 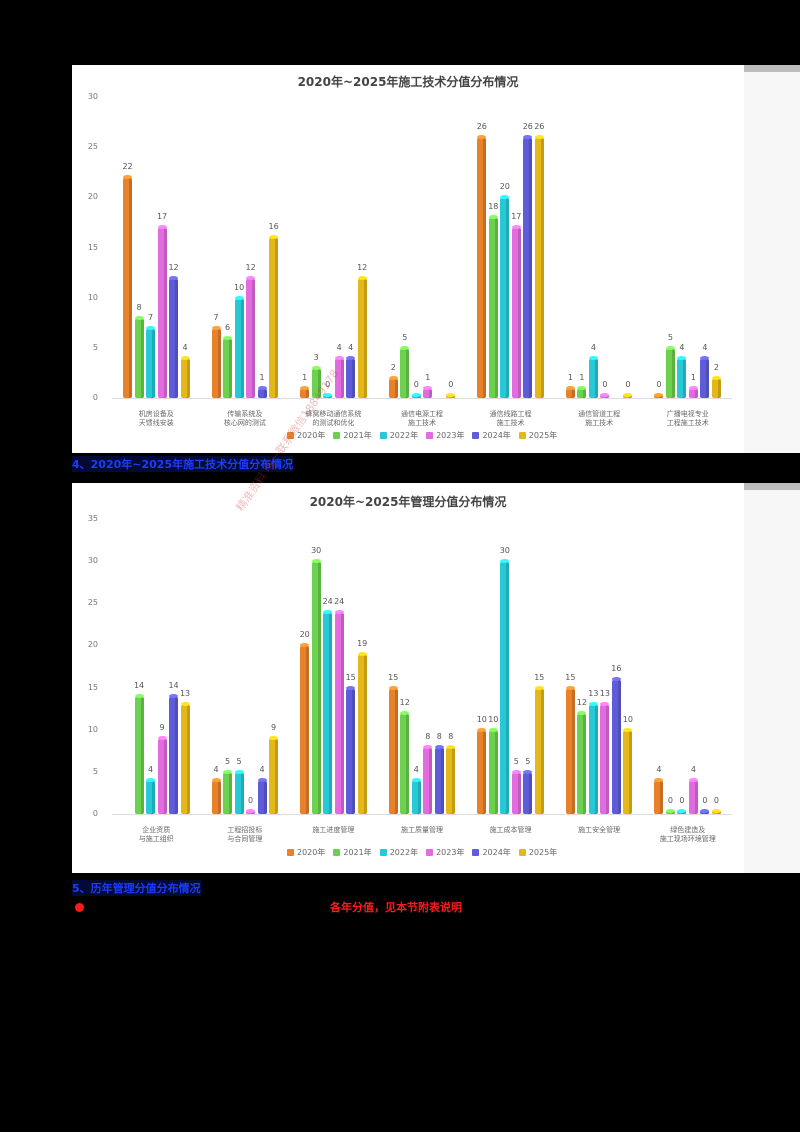 What do you see at coordinates (362, 643) in the screenshot?
I see `bar-value-label: 19` at bounding box center [362, 643].